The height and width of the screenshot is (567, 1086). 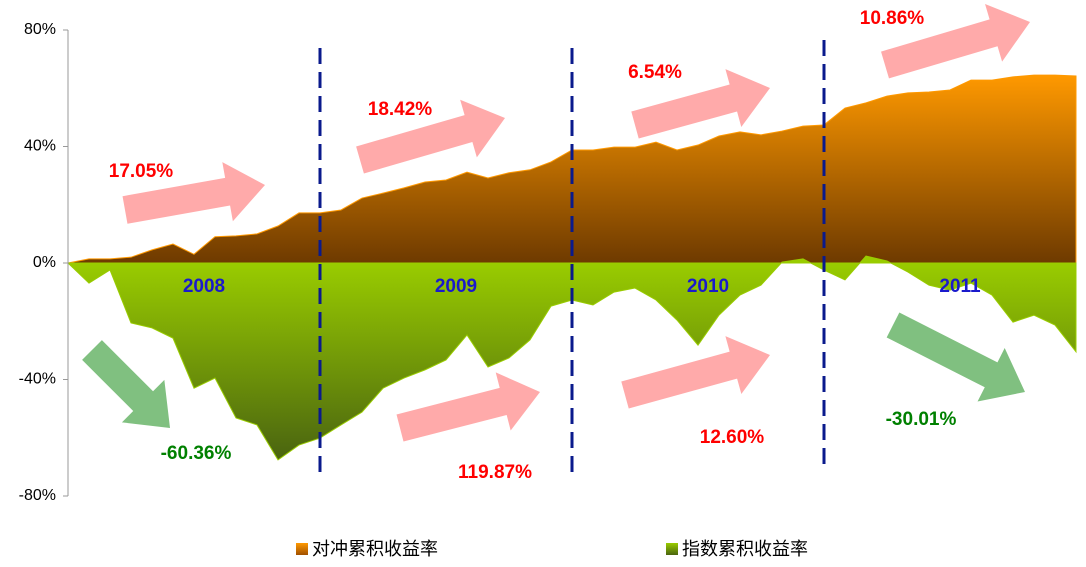 I want to click on x-tick-label: 2011, so click(x=960, y=286).